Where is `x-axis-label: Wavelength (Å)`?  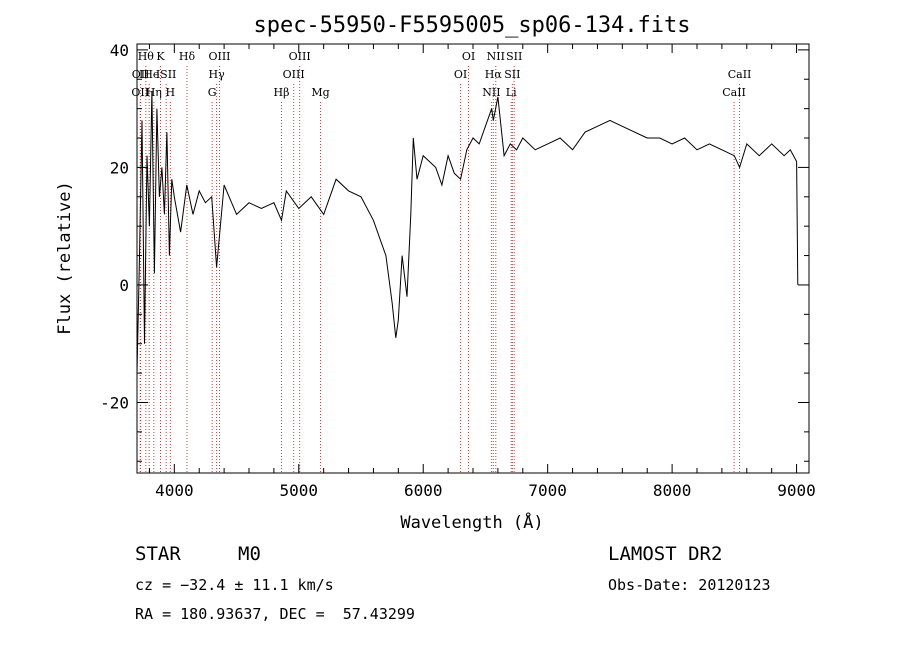 x-axis-label: Wavelength (Å) is located at coordinates (471, 522).